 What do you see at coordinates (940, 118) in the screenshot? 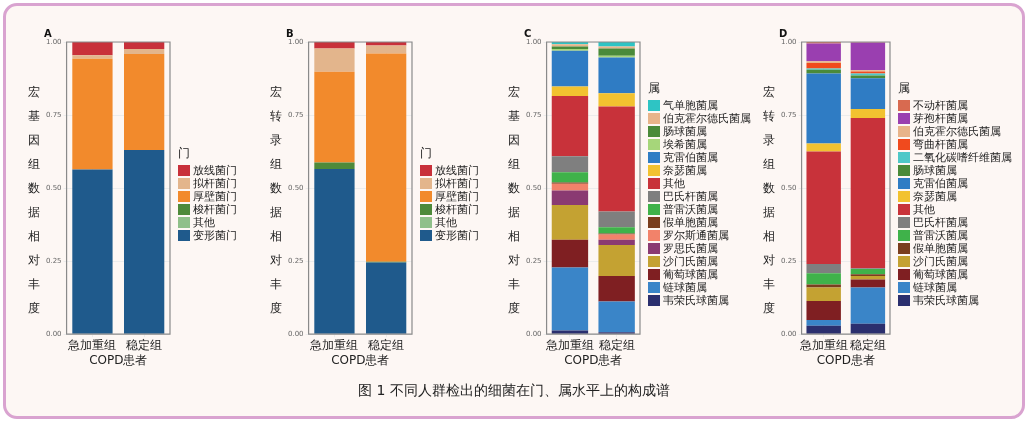
I see `legend-label: 芽孢杆菌属` at bounding box center [940, 118].